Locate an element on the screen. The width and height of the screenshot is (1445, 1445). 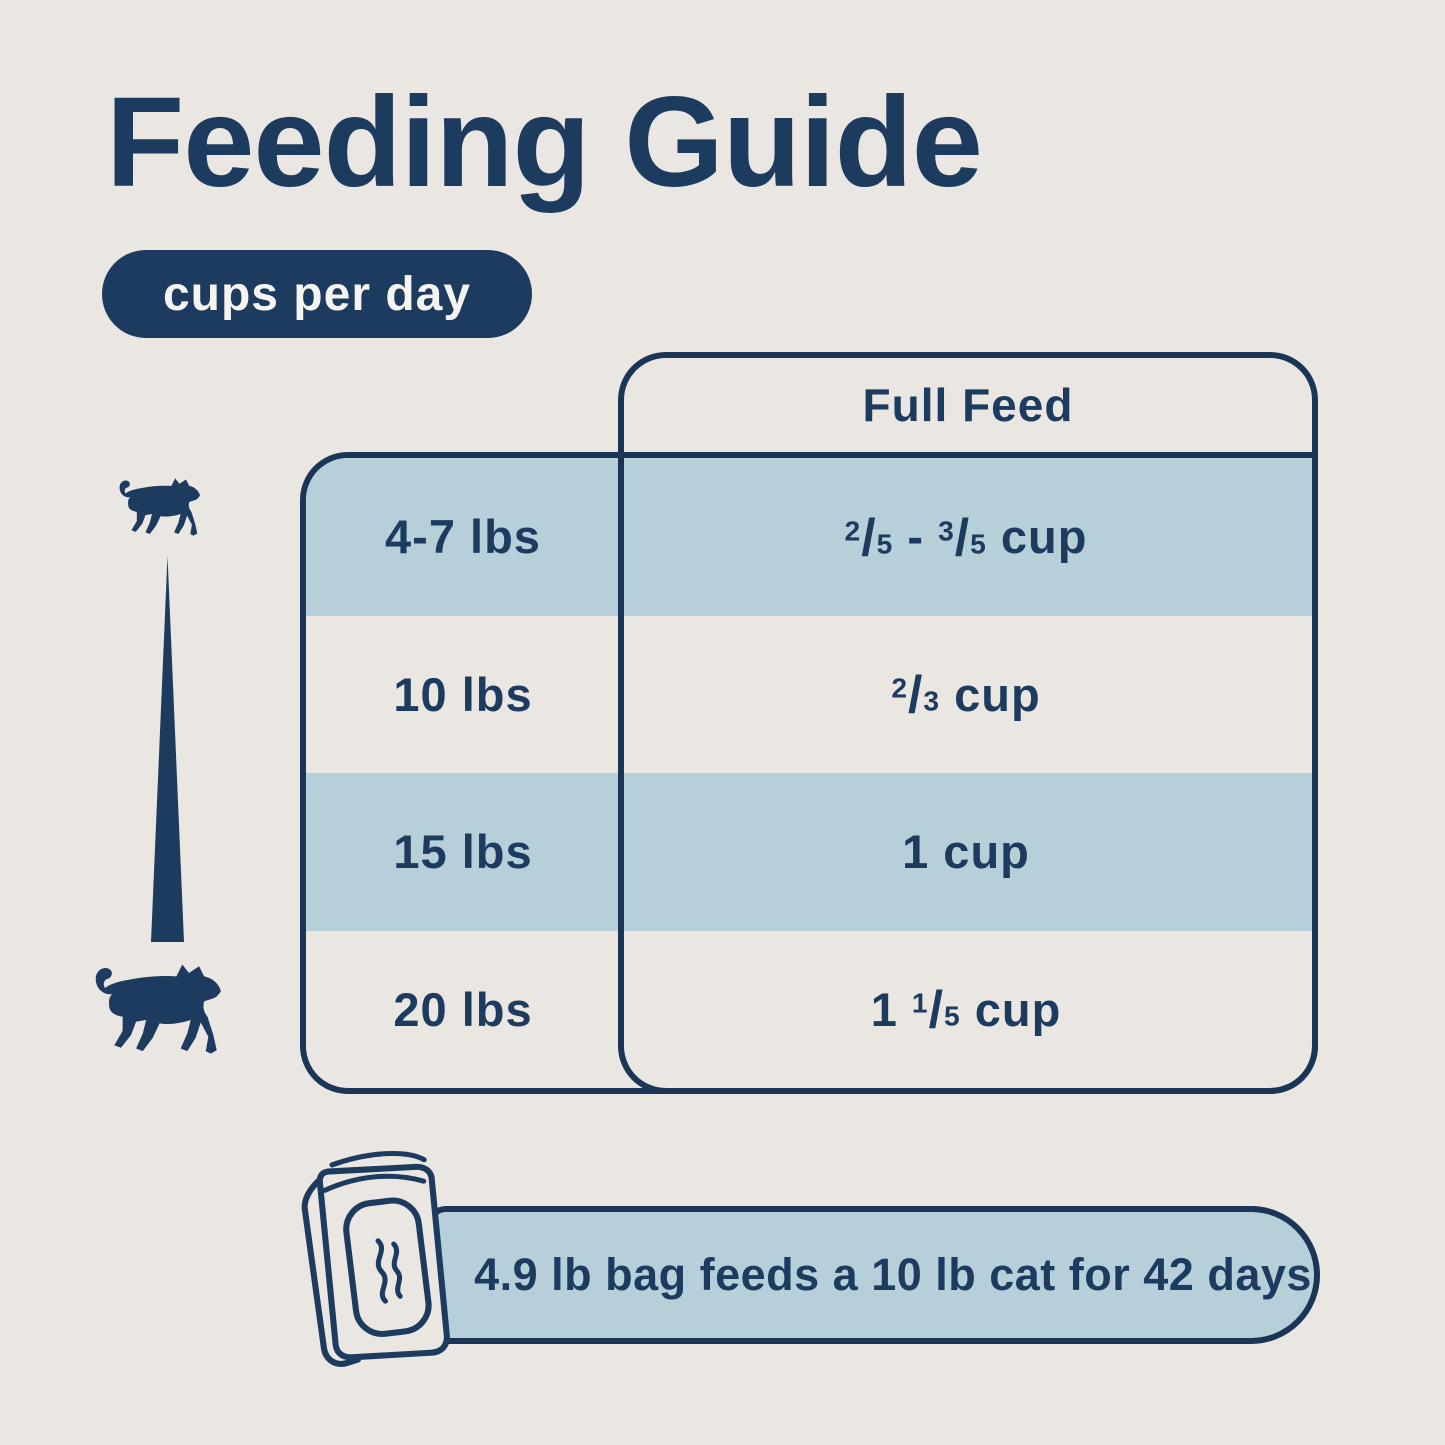
cups-per-day-badge: cups per day is located at coordinates (317, 294).